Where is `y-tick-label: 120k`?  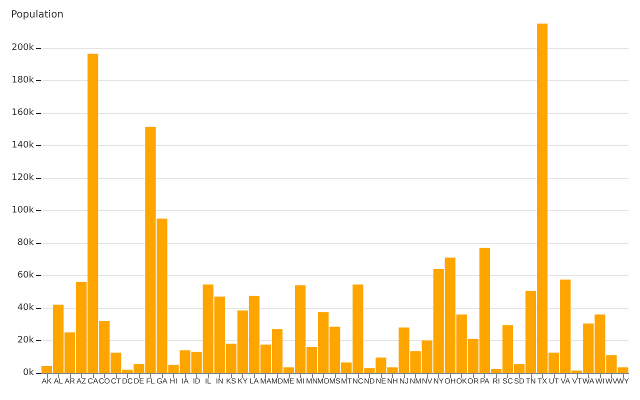
y-tick-label: 120k is located at coordinates (23, 178).